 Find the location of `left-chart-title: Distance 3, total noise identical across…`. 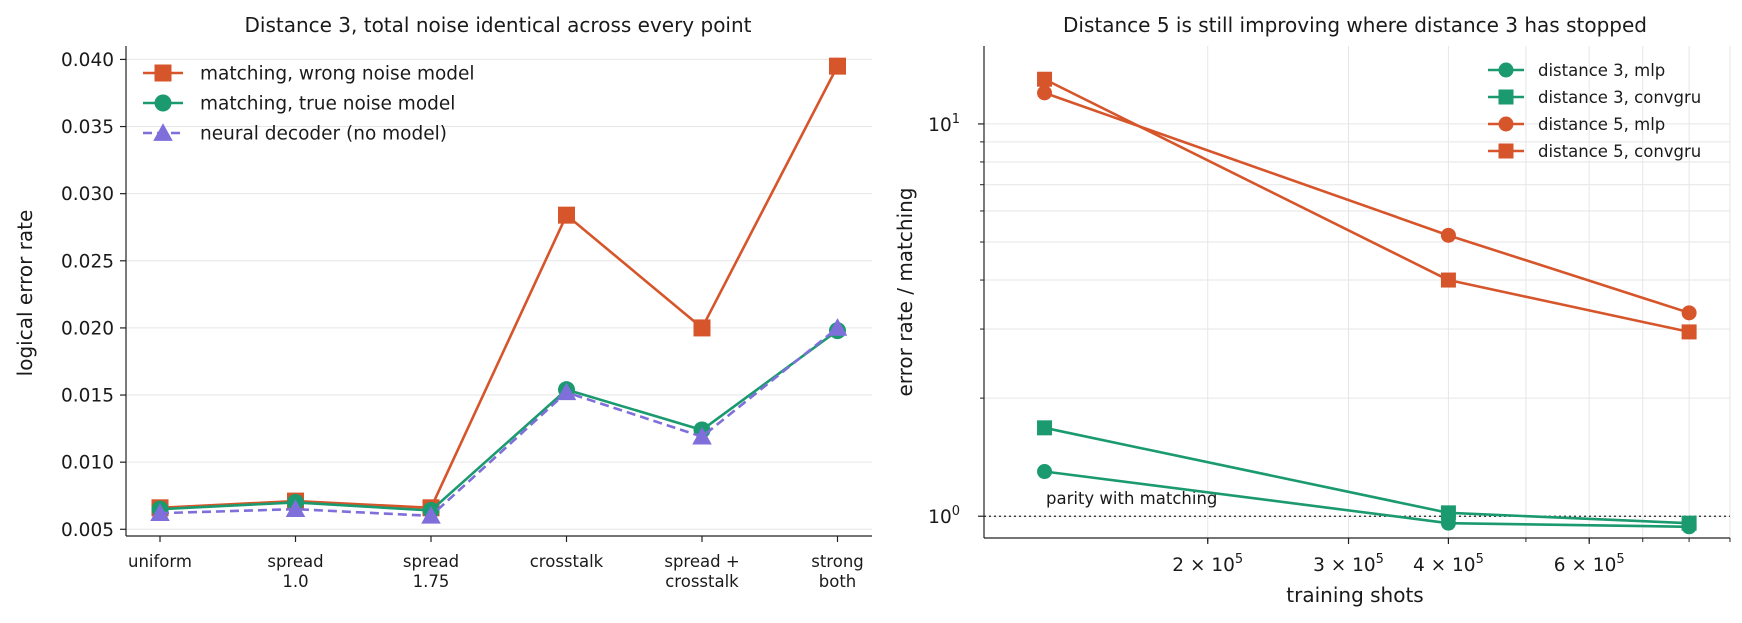

left-chart-title: Distance 3, total noise identical across… is located at coordinates (497, 25).